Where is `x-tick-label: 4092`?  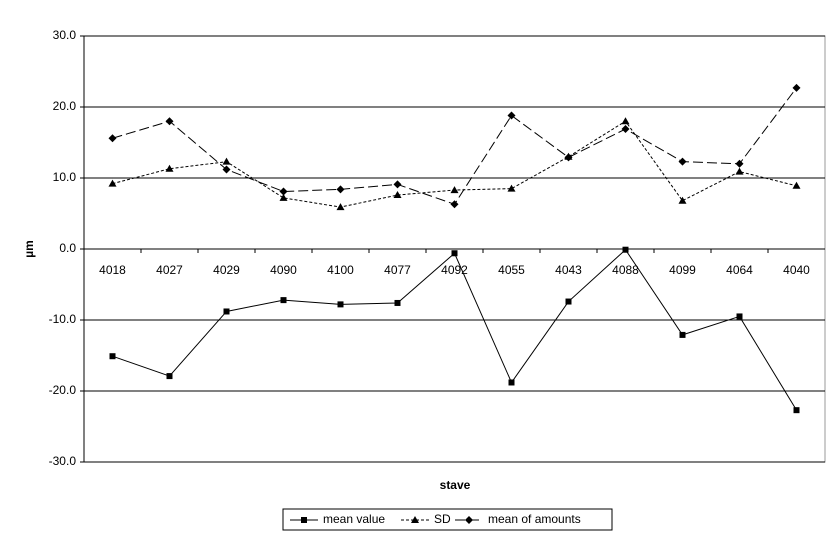 x-tick-label: 4092 is located at coordinates (454, 270).